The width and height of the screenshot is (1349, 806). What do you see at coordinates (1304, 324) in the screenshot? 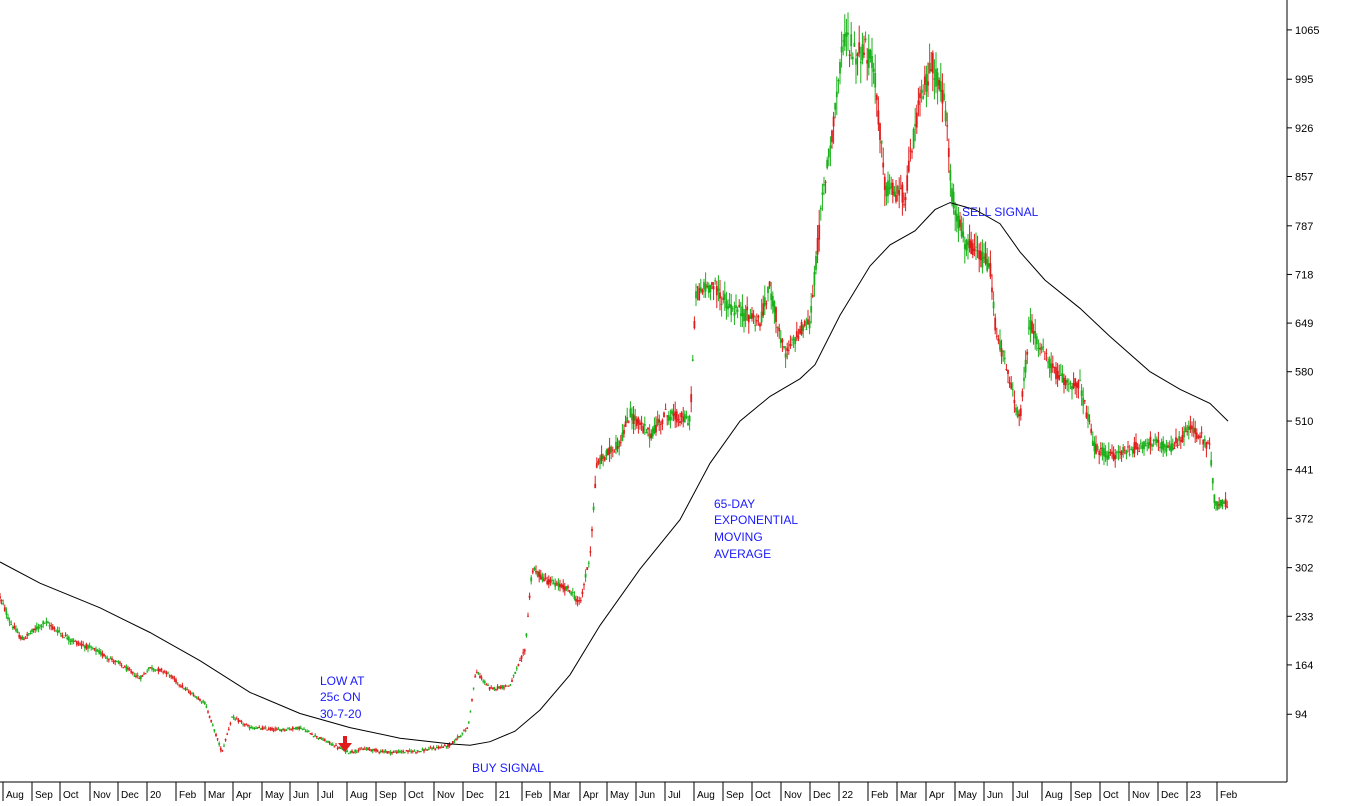
I see `y-tick-label: 649` at bounding box center [1304, 324].